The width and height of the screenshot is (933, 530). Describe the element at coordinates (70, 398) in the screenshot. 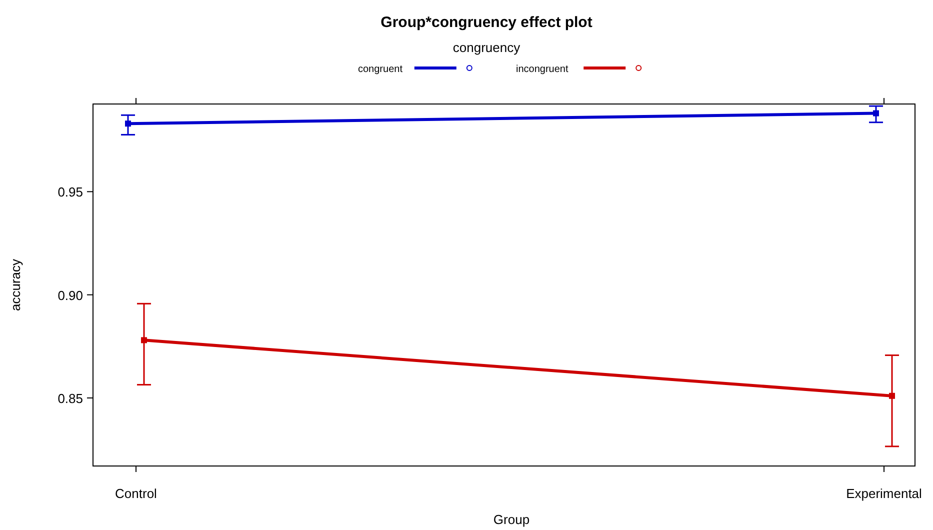

I see `y-tick-label: 0.85` at that location.